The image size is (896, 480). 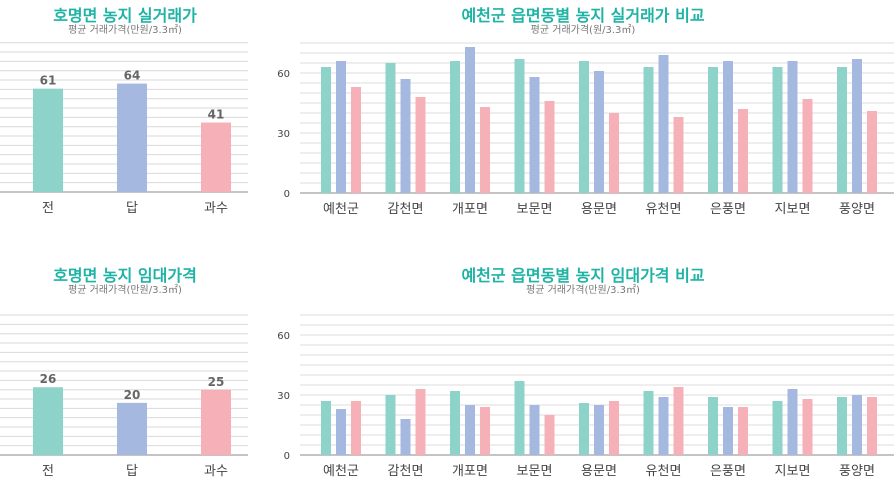 What do you see at coordinates (125, 15) in the screenshot?
I see `chart-title: 호명면 농지 실거래가` at bounding box center [125, 15].